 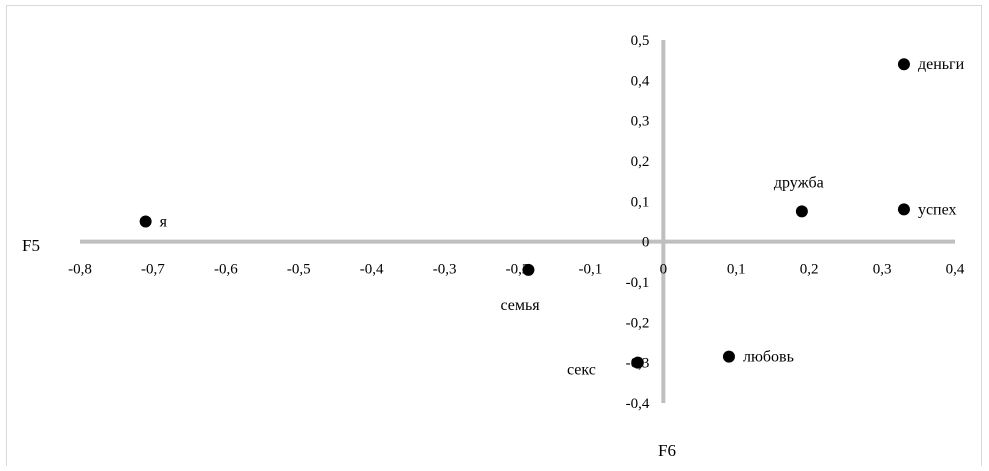 I want to click on data-point-label: успех, so click(x=937, y=209).